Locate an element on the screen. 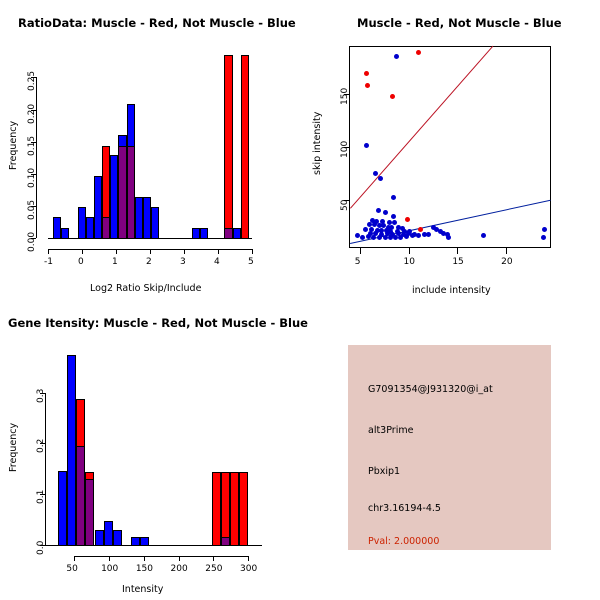  ratio-x-tick-label: 1 is located at coordinates (115, 262).